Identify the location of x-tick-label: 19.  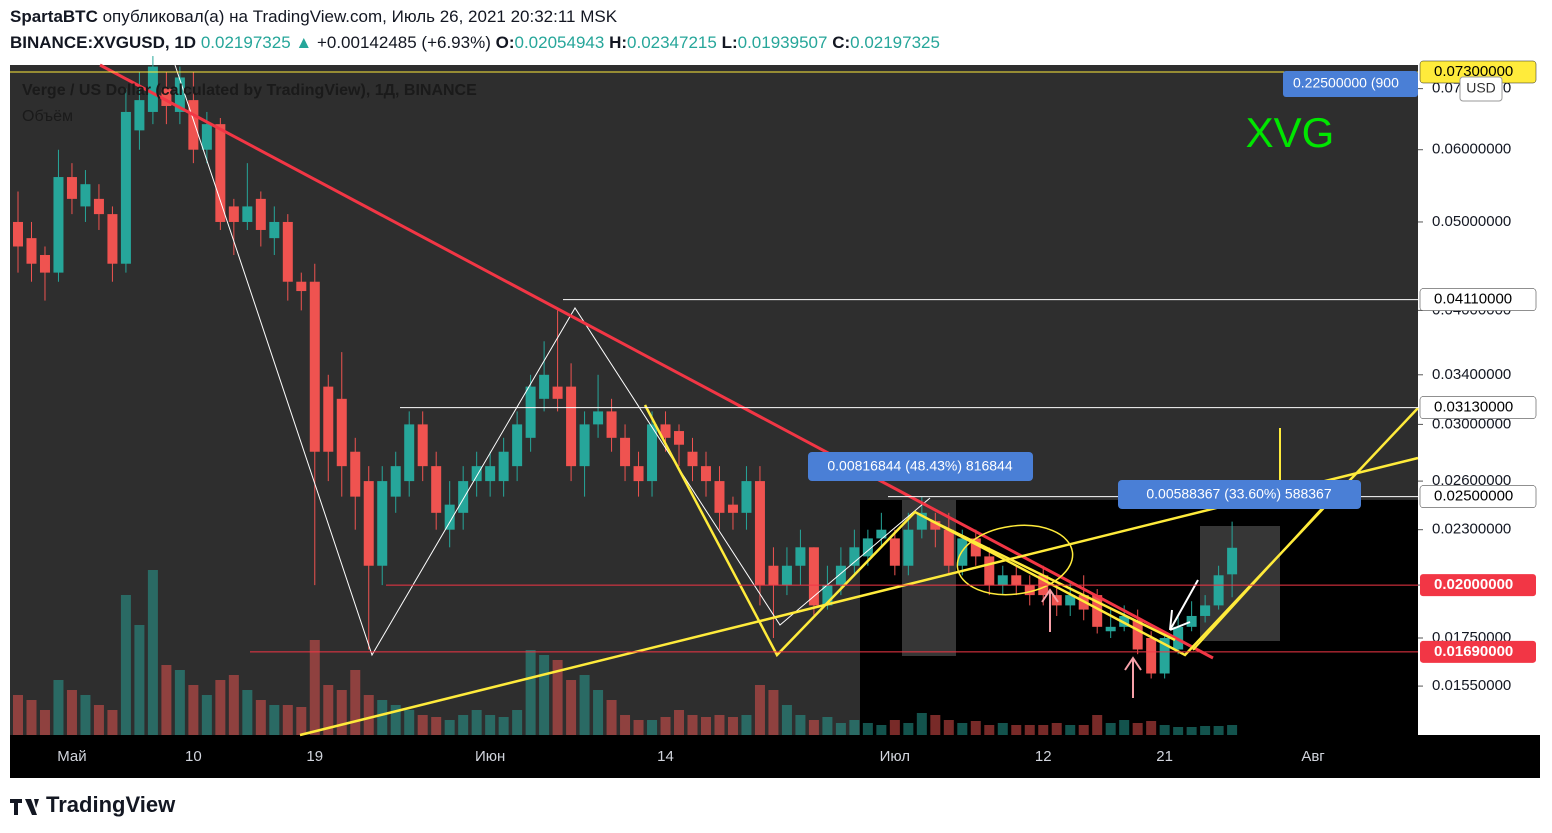
(314, 756).